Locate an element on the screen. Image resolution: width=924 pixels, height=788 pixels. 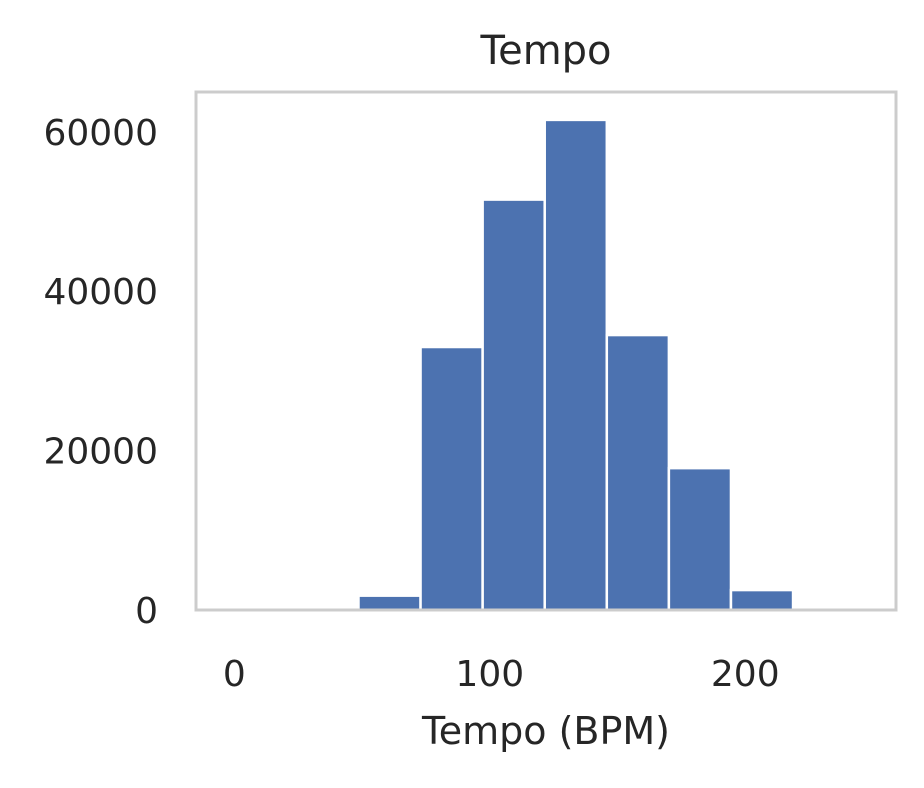
y-tick-label: 0 is located at coordinates (146, 611).